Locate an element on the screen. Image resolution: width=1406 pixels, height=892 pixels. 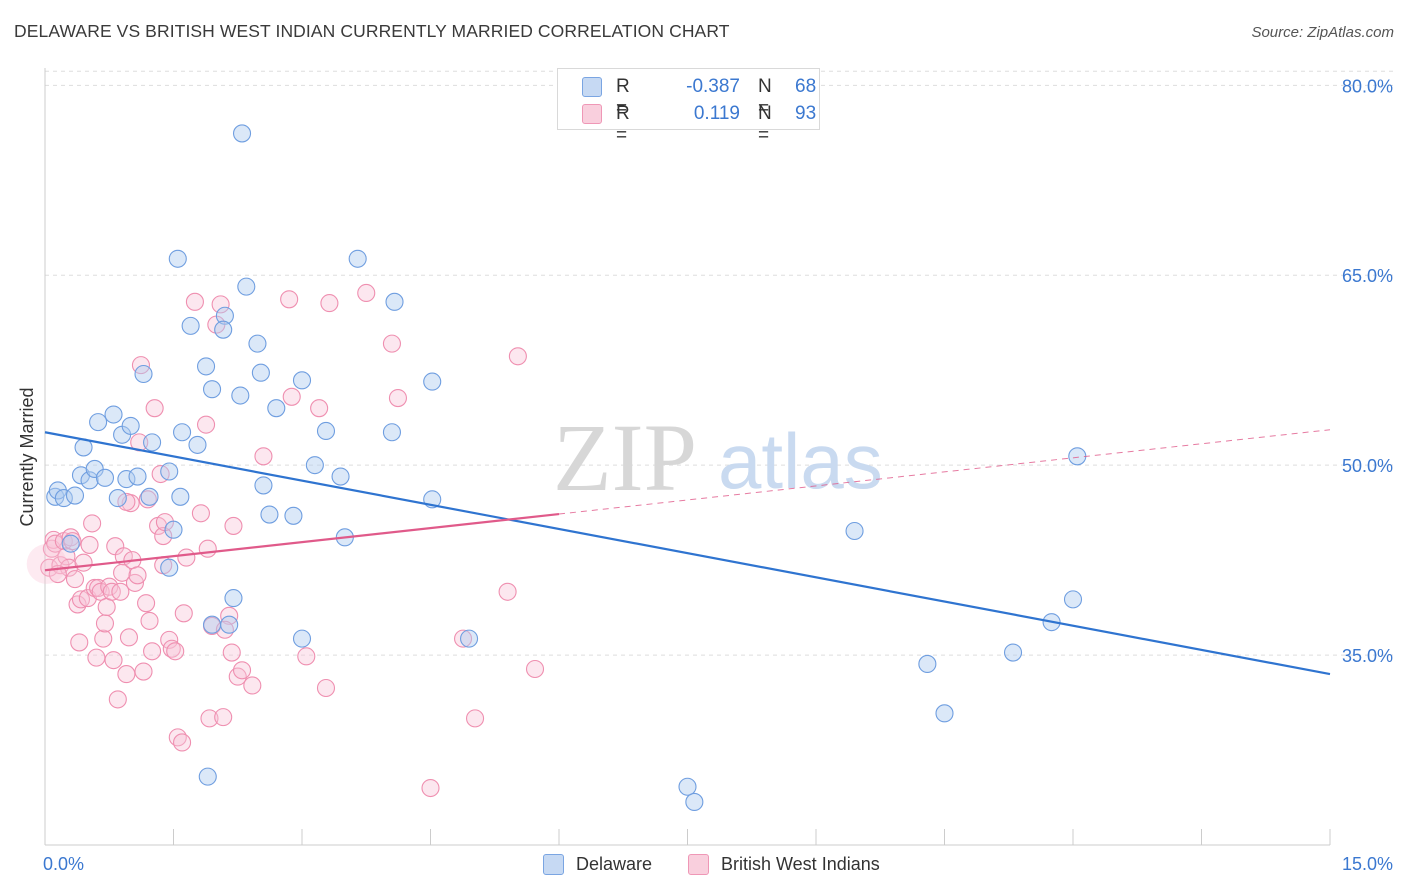
x-tick-labels: 0.0% 15.0% is located at coordinates (718, 864).